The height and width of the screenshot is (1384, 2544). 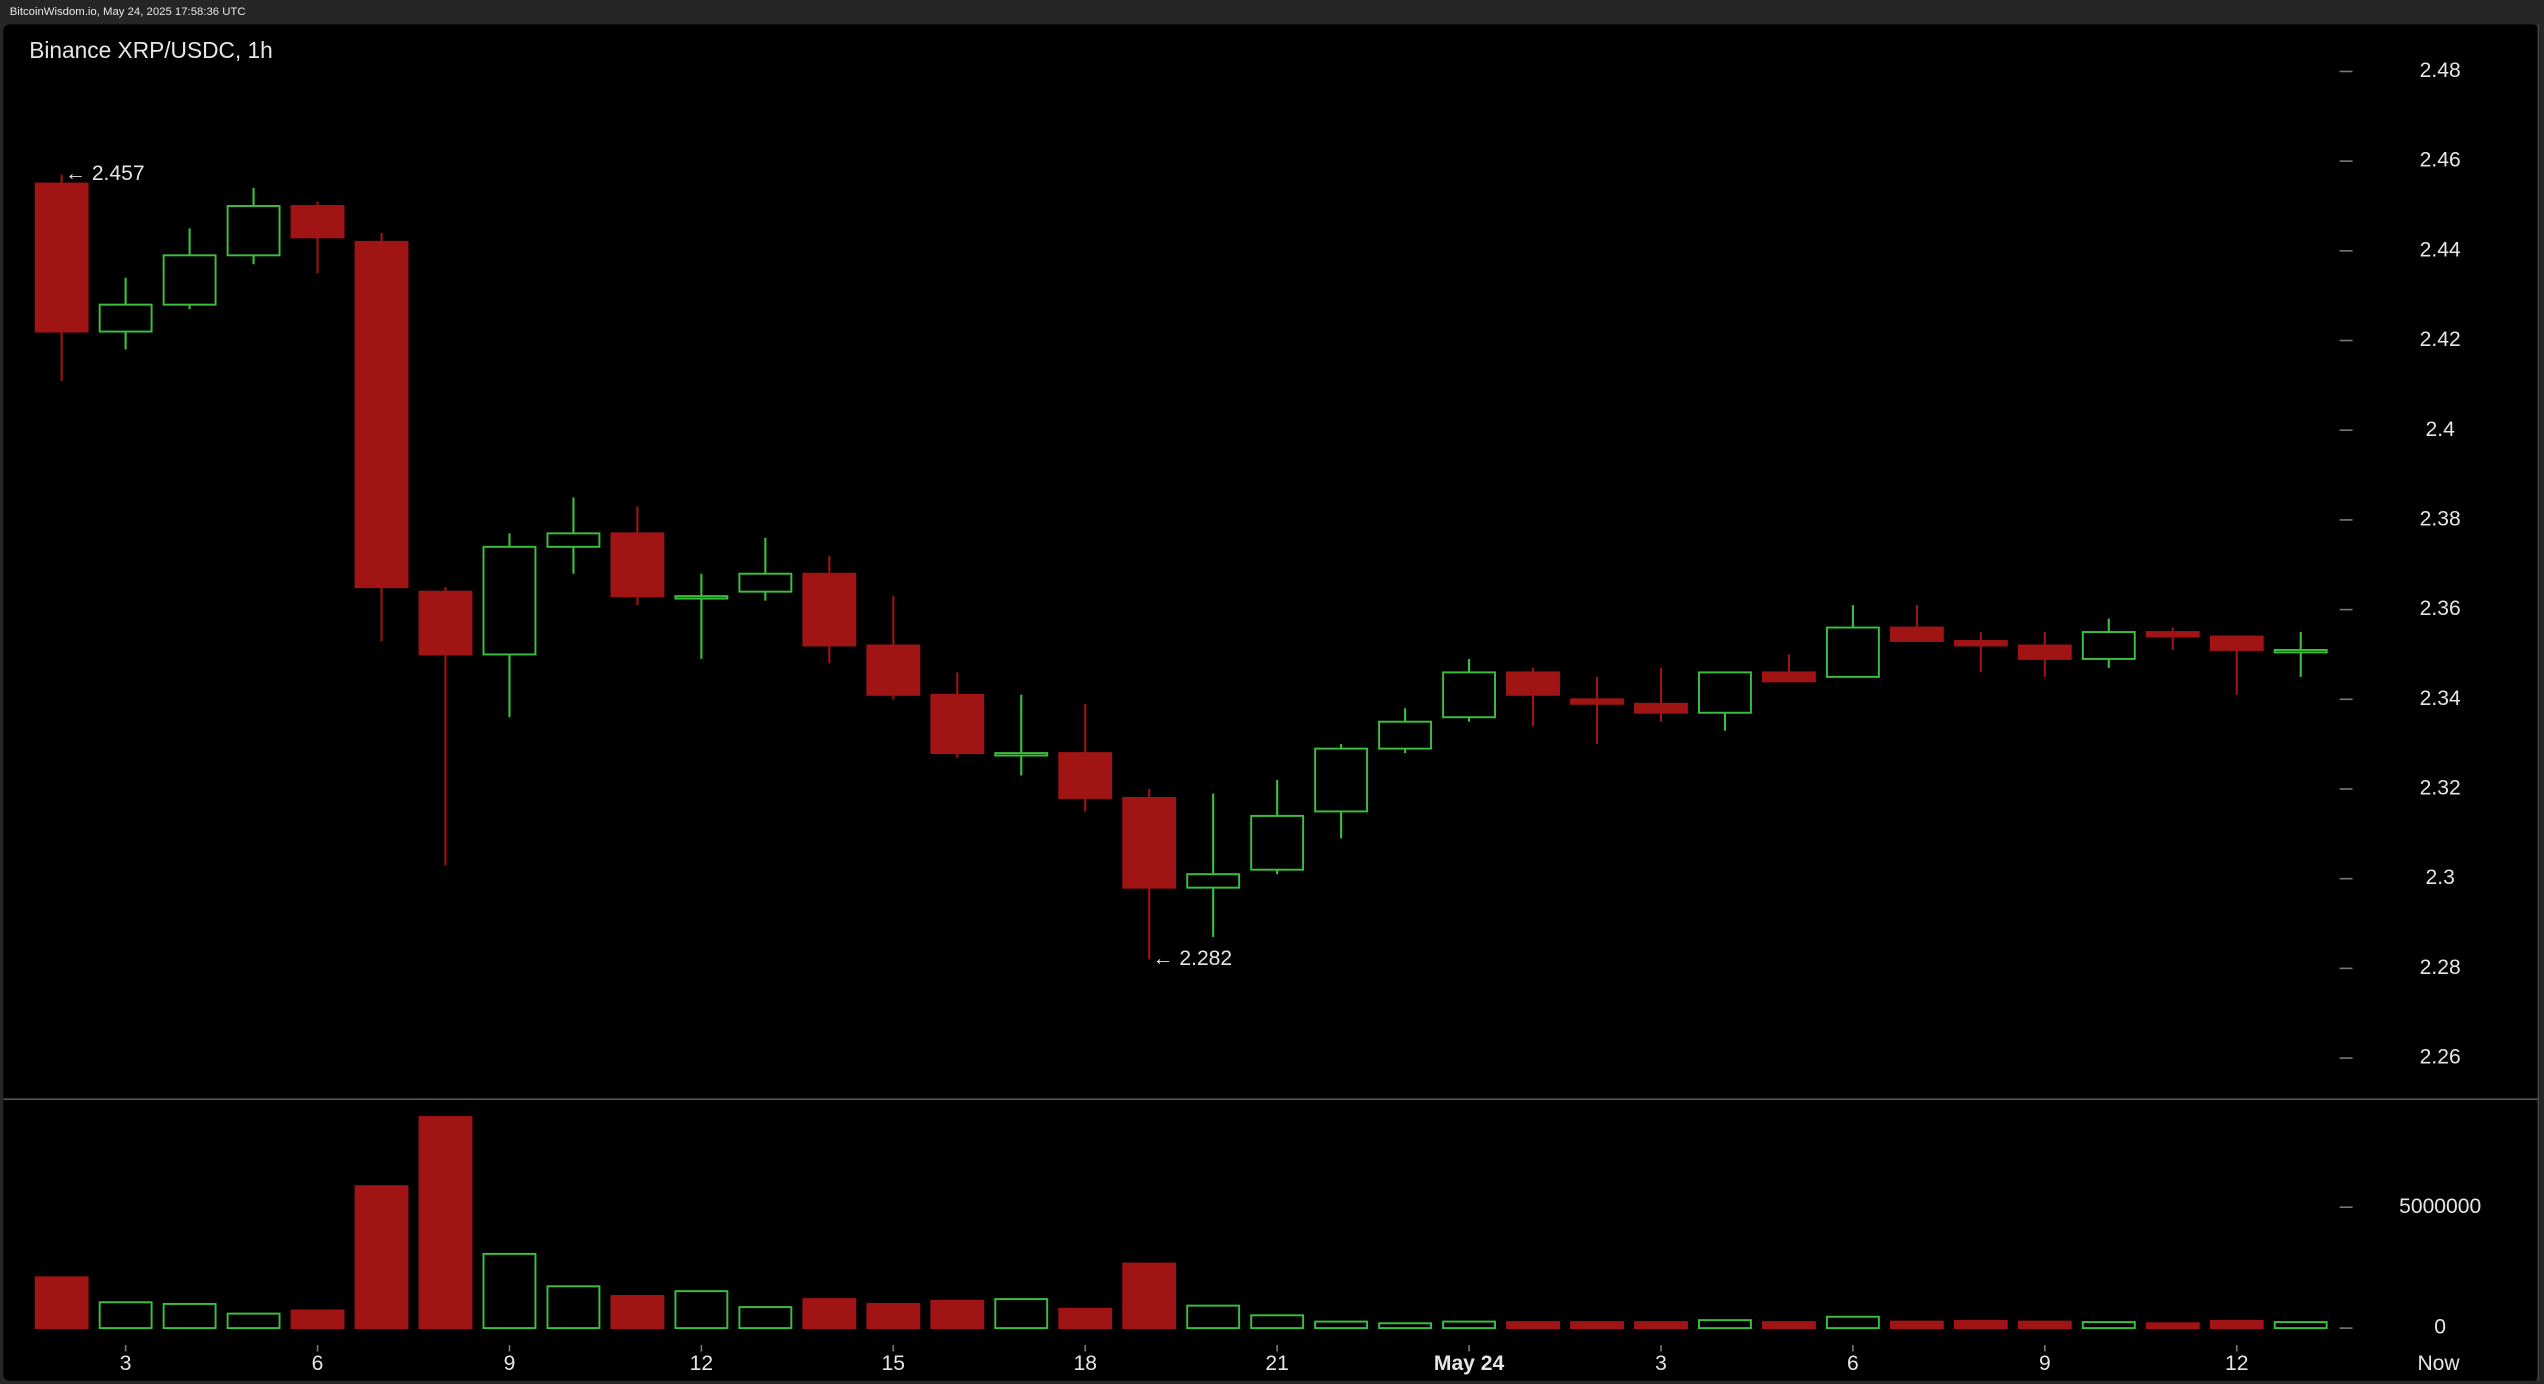 I want to click on volume-tick-label: 0, so click(x=2440, y=1327).